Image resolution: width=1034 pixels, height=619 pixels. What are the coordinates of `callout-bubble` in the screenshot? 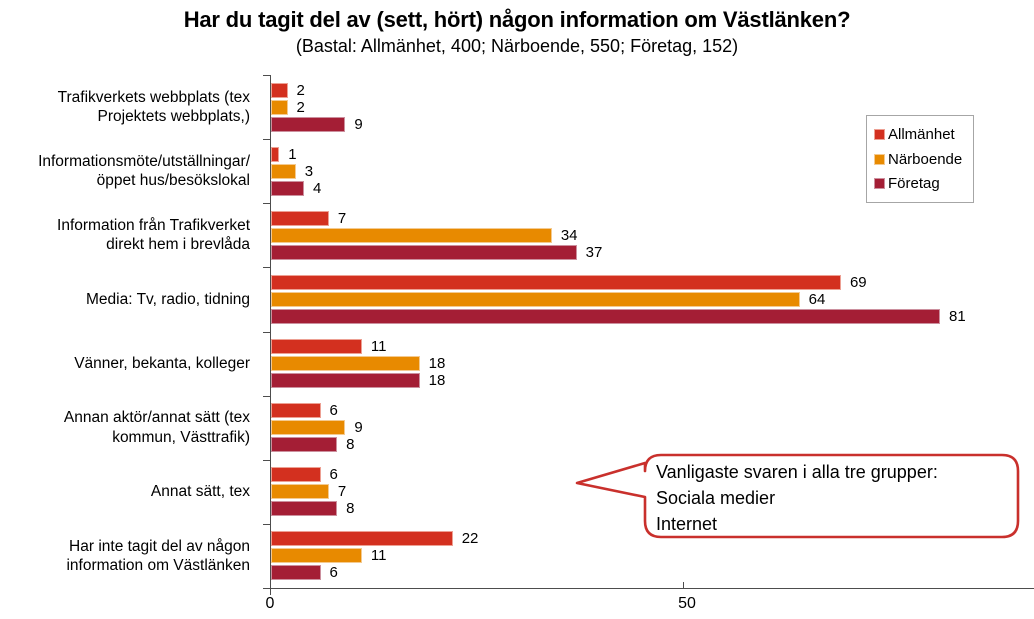 It's located at (797, 496).